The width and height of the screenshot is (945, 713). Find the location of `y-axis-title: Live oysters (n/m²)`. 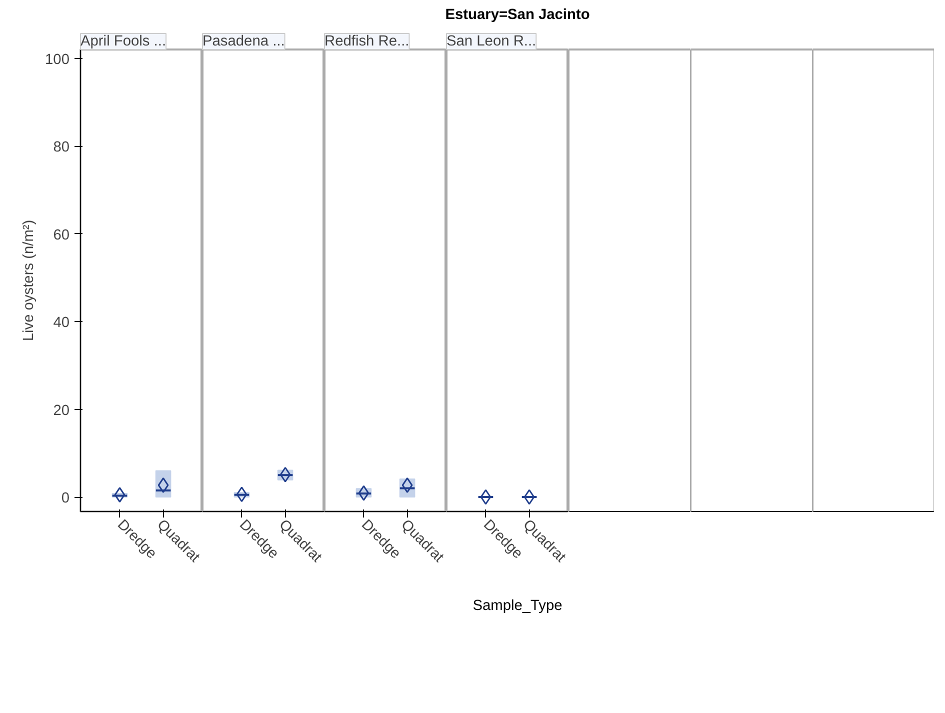

y-axis-title: Live oysters (n/m²) is located at coordinates (29, 281).